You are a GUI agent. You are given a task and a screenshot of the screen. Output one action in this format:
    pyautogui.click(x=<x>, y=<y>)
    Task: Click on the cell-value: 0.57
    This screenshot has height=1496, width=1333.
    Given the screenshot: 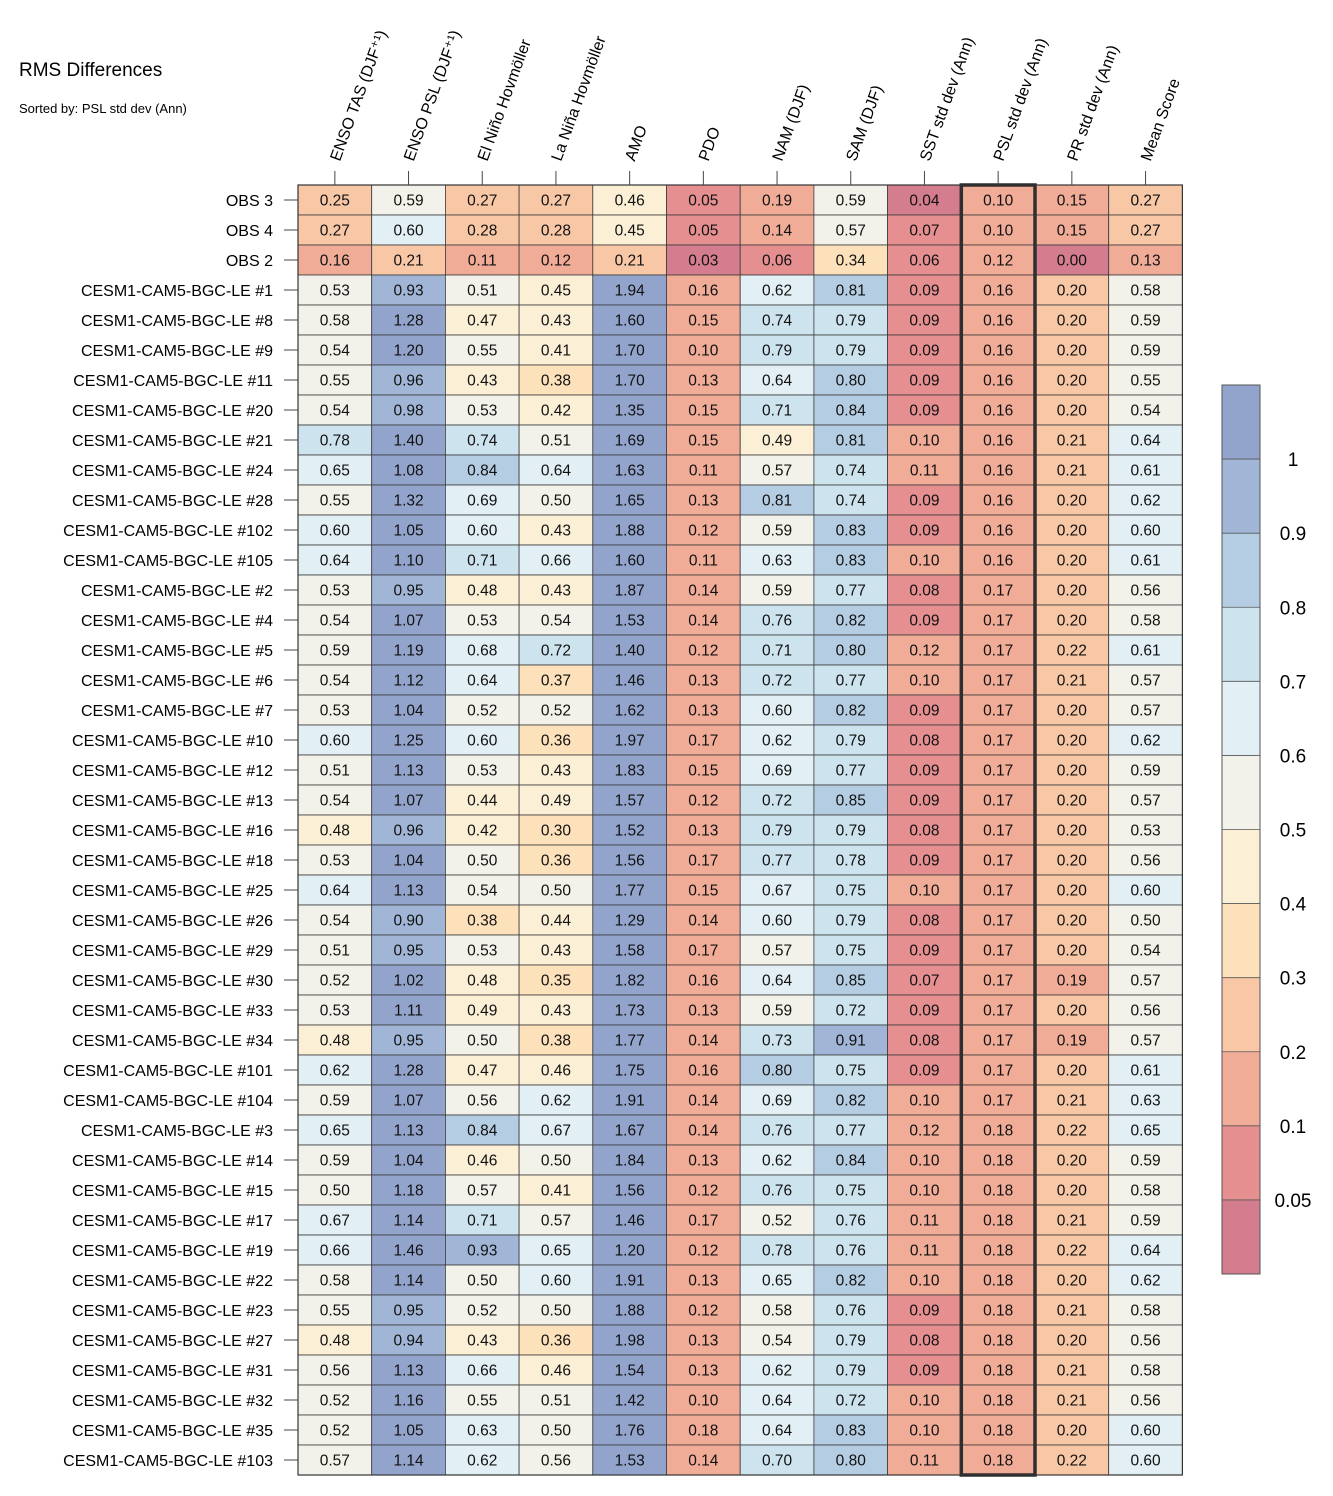 What is the action you would take?
    pyautogui.click(x=1145, y=1041)
    